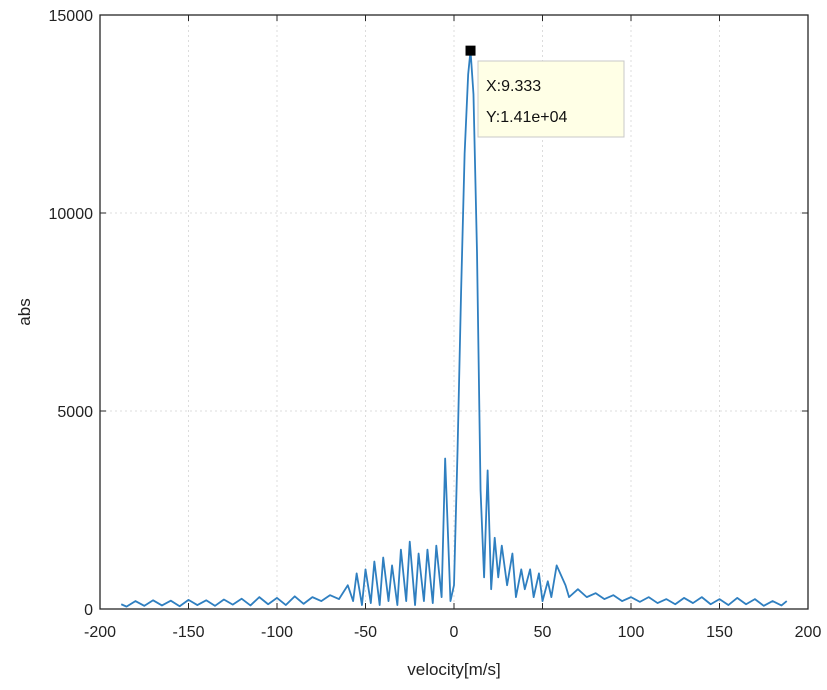 The height and width of the screenshot is (690, 827). I want to click on x-axis-label: velocity[m/s], so click(454, 669).